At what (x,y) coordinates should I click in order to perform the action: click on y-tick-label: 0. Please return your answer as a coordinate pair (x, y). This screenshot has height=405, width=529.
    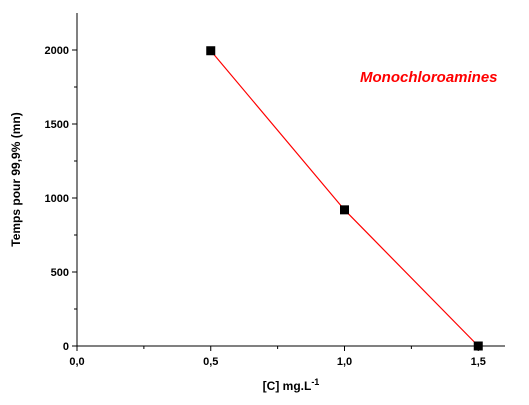
    Looking at the image, I should click on (66, 347).